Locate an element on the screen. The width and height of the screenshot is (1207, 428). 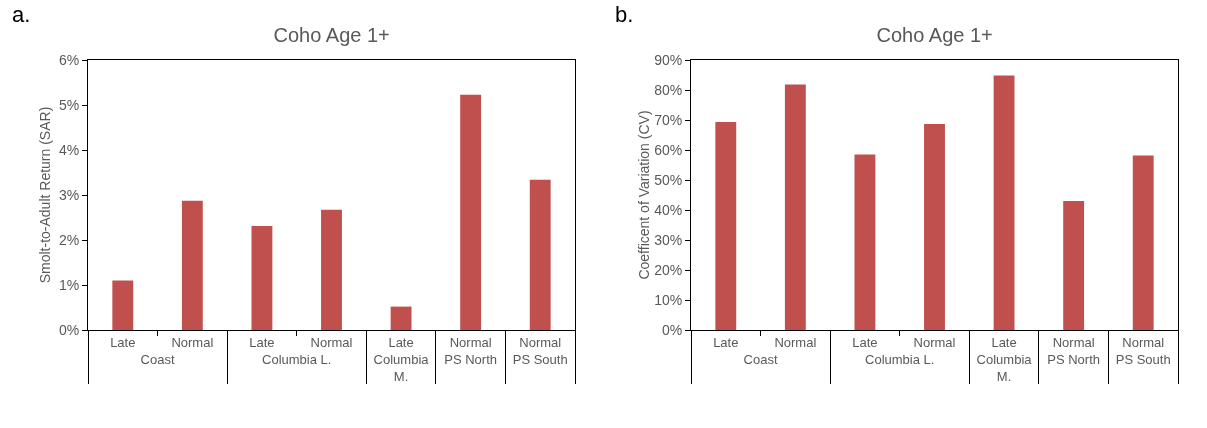
y-tick-label: 2% is located at coordinates (69, 239).